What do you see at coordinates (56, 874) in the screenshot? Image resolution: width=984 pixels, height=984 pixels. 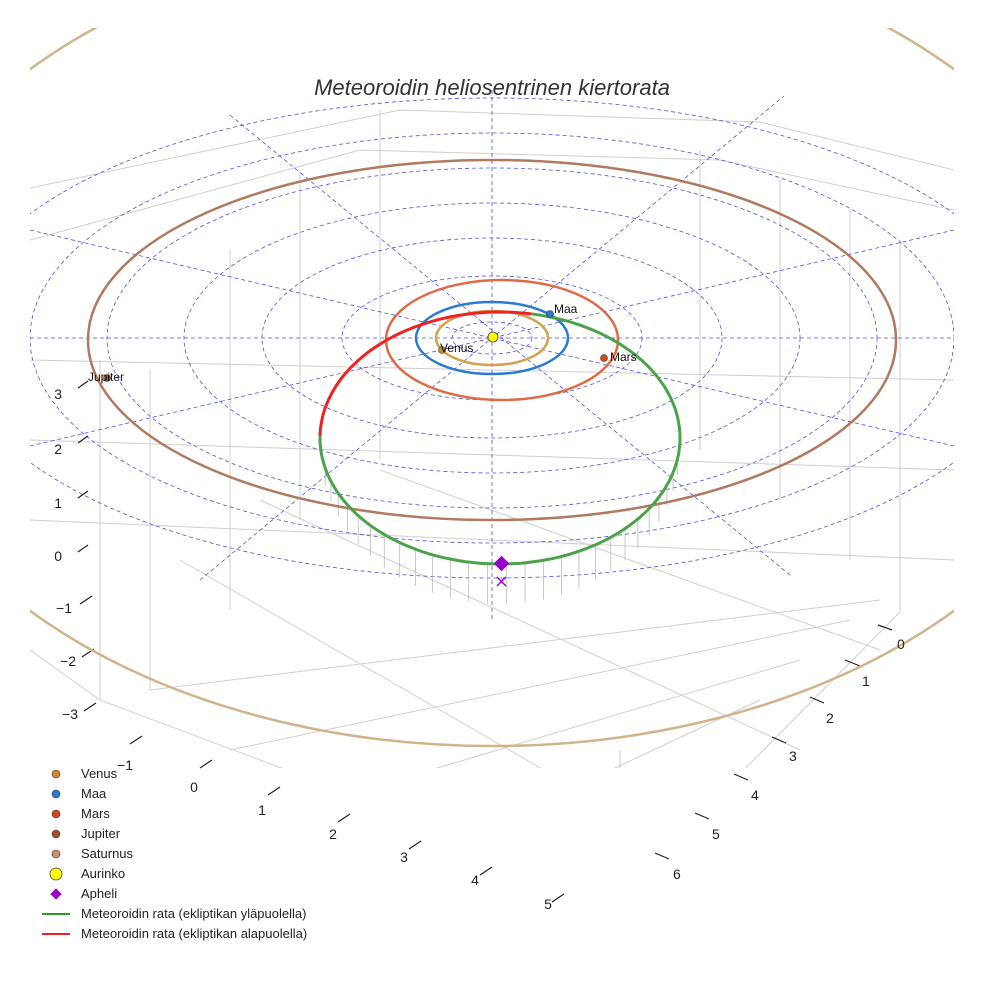 I see `legend-marker-aurinko` at bounding box center [56, 874].